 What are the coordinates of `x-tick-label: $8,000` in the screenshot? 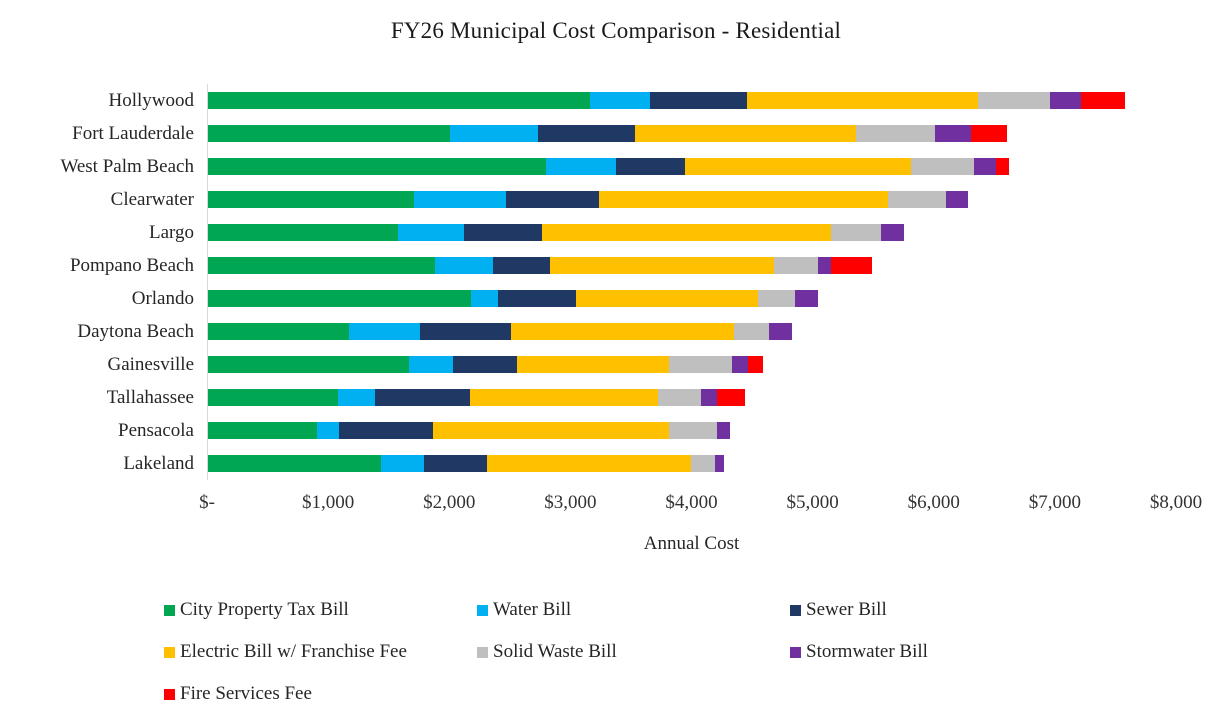 It's located at (1176, 502).